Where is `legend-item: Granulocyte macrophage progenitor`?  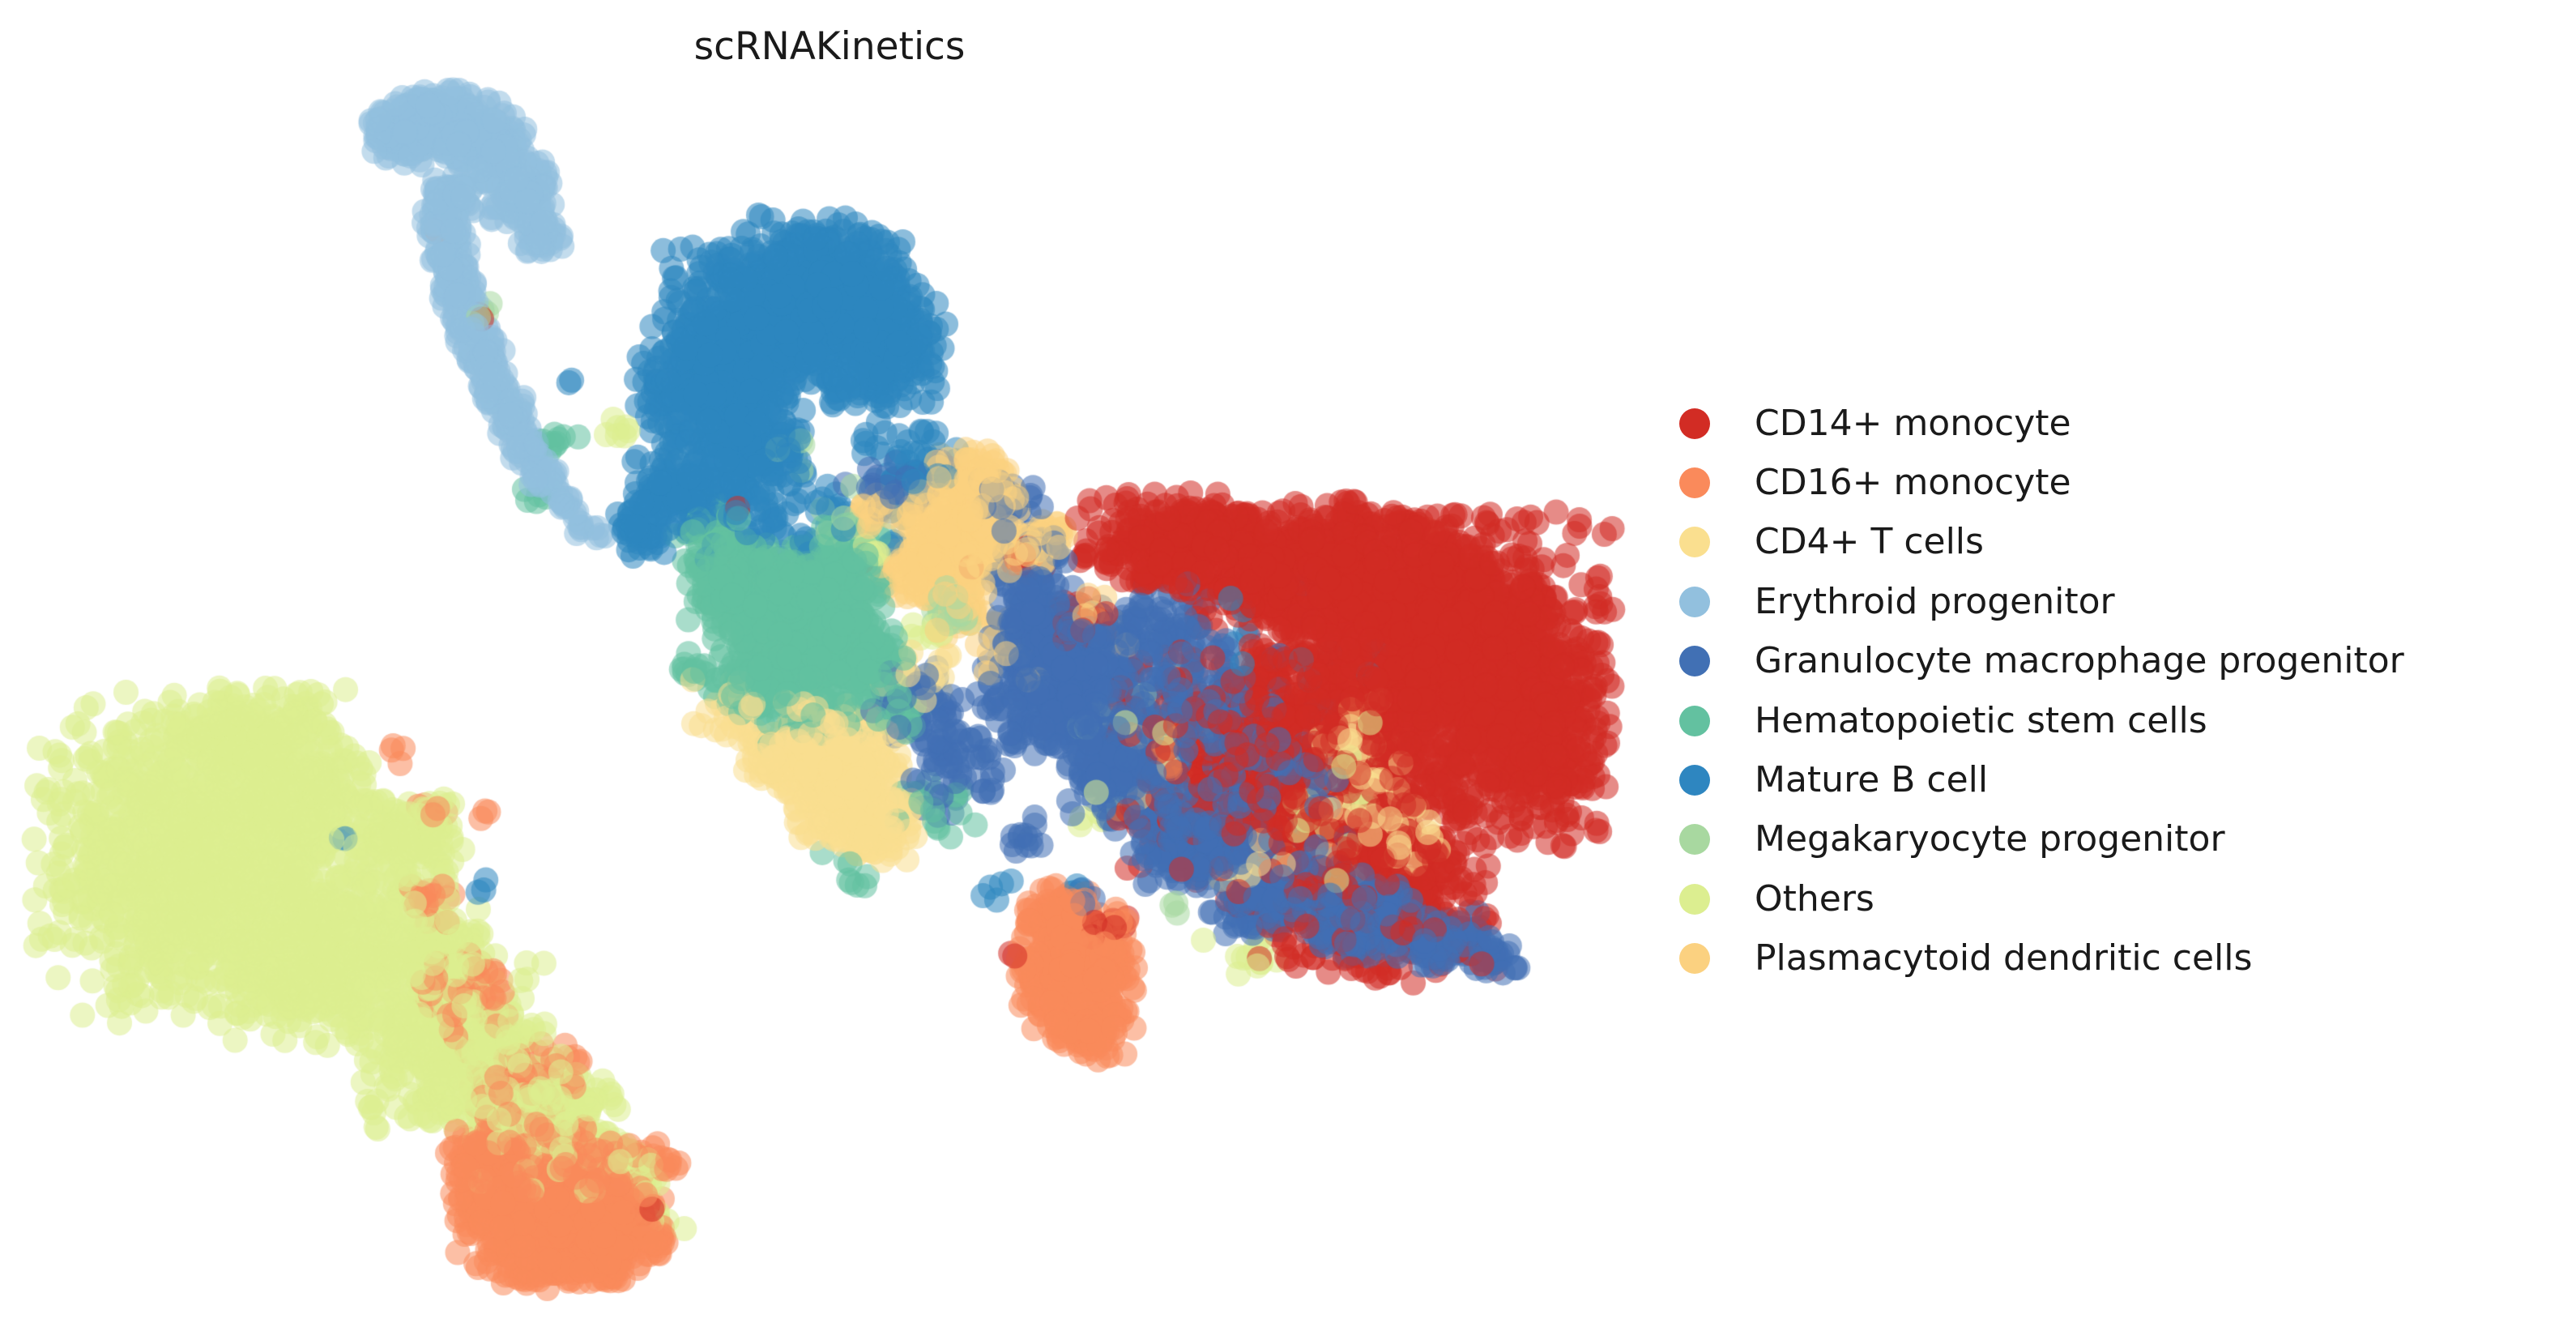
legend-item: Granulocyte macrophage progenitor is located at coordinates (2042, 661).